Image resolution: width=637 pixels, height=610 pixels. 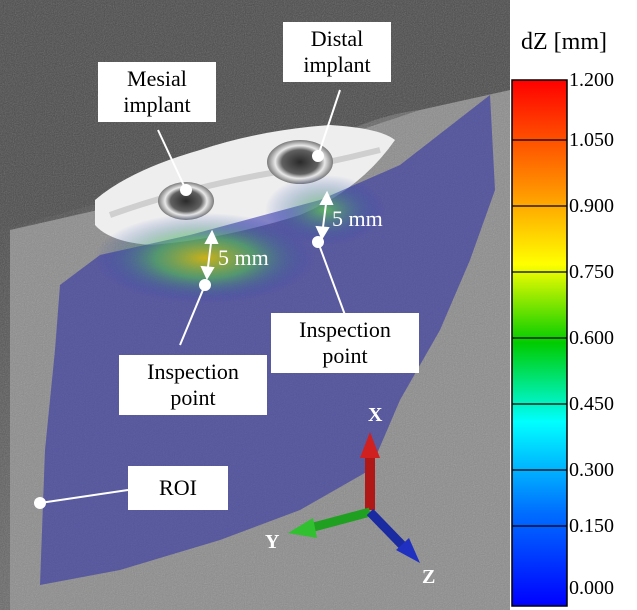 What do you see at coordinates (591, 80) in the screenshot?
I see `colorbar-tick-label: 1.200` at bounding box center [591, 80].